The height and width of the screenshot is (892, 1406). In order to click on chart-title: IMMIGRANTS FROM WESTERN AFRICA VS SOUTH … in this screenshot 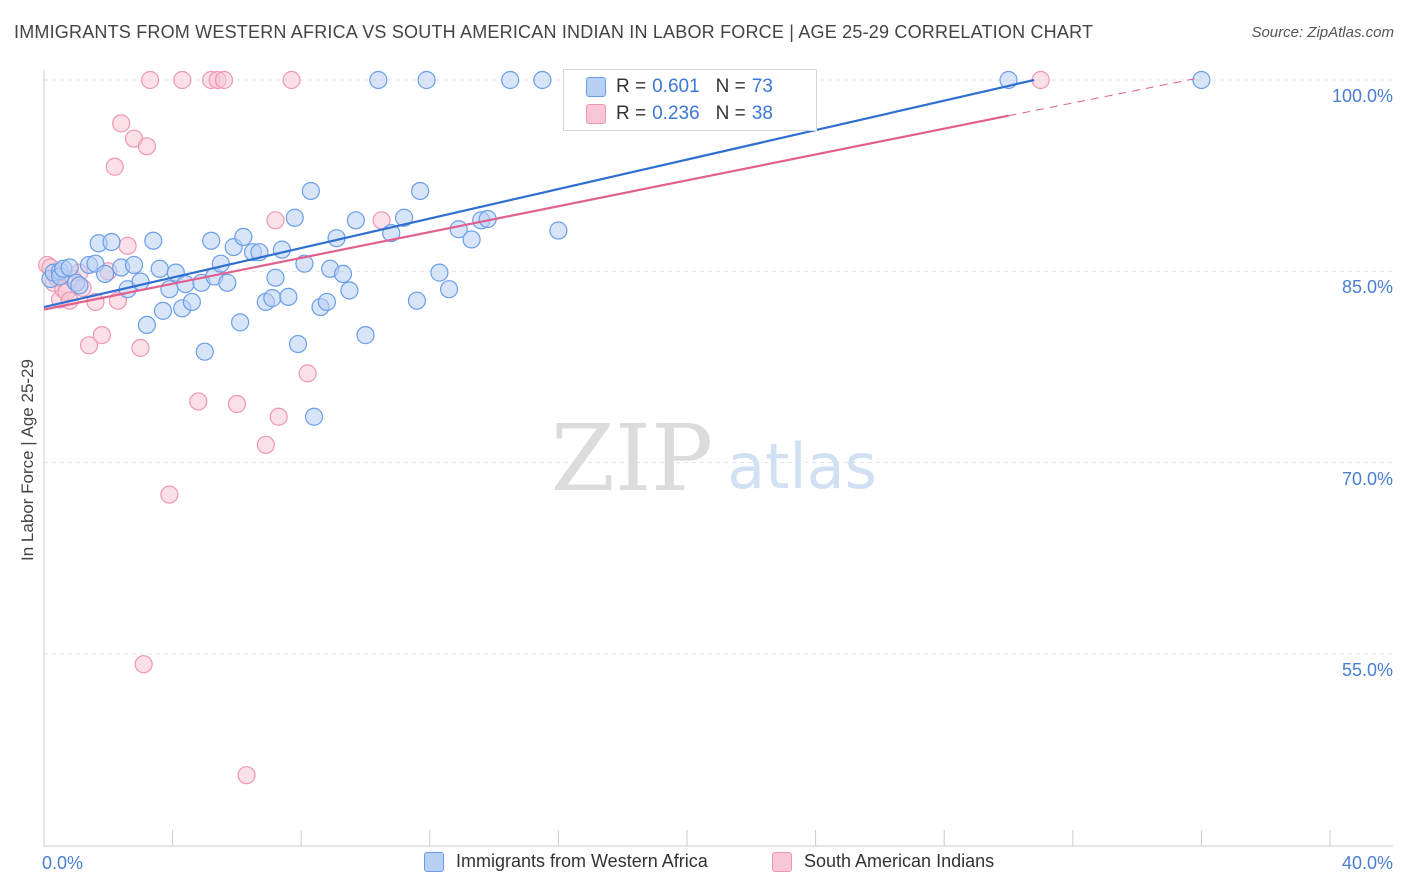, I will do `click(554, 32)`.